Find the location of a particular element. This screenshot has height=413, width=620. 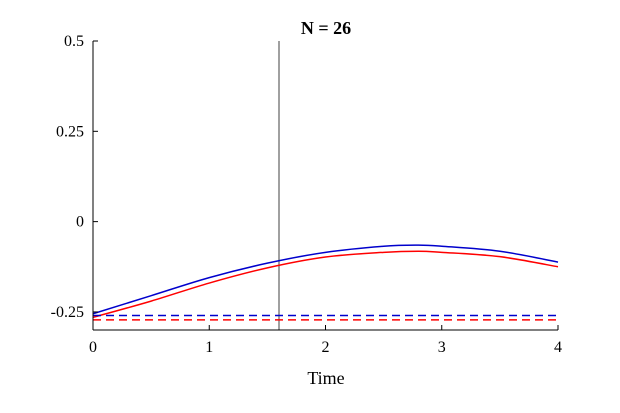

series-line-1-solid is located at coordinates (325, 279).